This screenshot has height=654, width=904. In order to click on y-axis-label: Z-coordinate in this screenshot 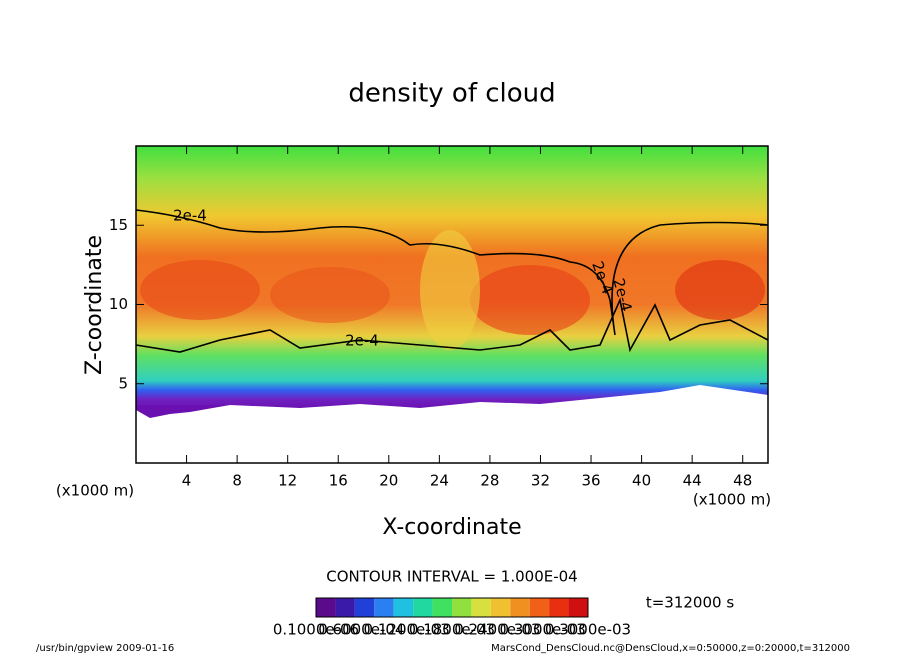, I will do `click(94, 305)`.